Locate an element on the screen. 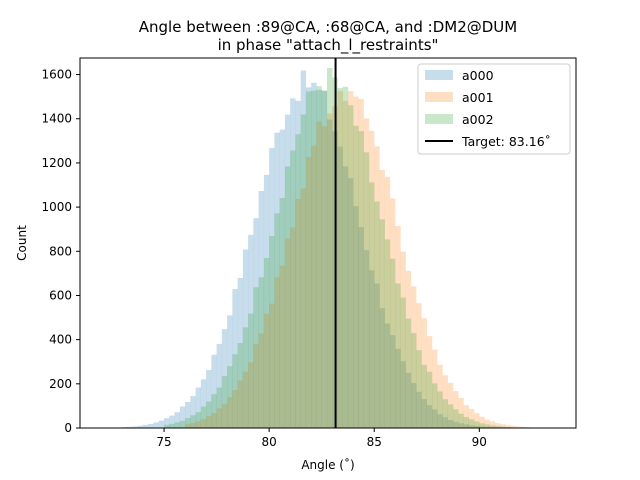  y-tick-label: 800 is located at coordinates (60, 251).